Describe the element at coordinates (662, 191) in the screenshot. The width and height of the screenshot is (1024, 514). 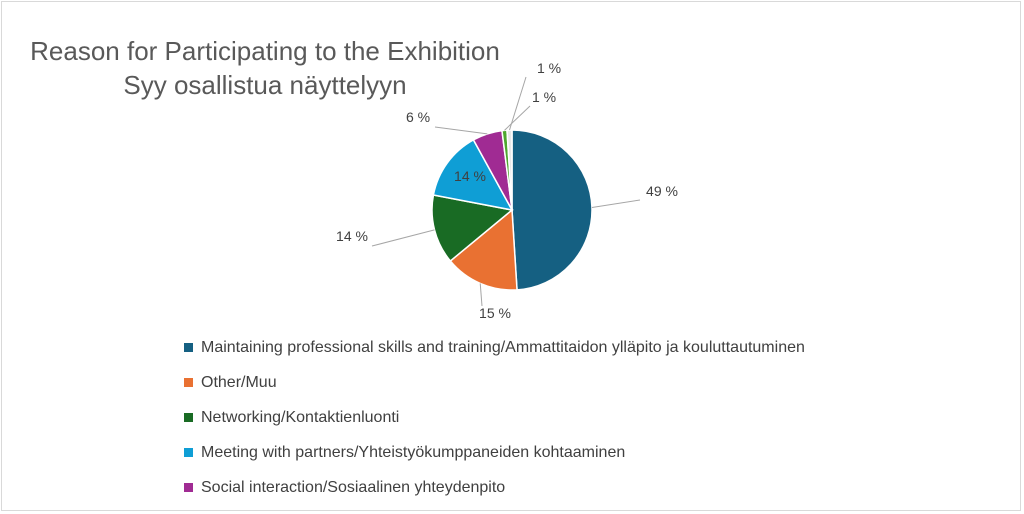
I see `data-label: 49 %` at that location.